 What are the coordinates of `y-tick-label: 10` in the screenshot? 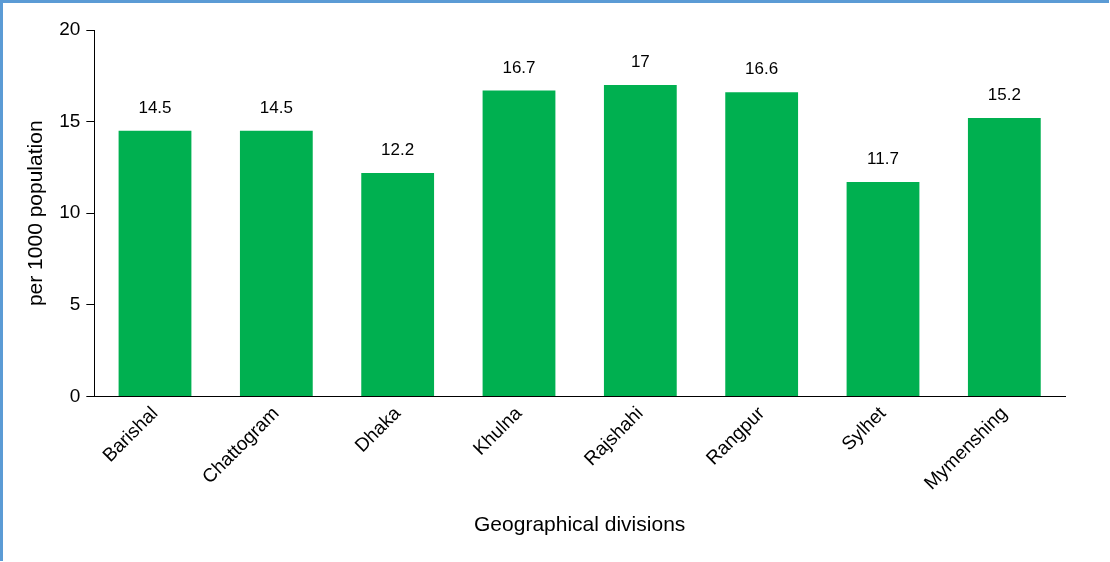 It's located at (70, 212).